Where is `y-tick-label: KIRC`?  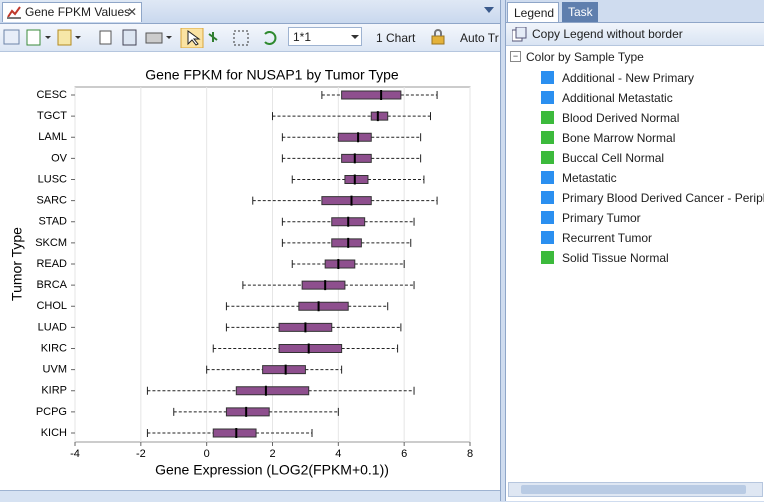 y-tick-label: KIRC is located at coordinates (54, 348).